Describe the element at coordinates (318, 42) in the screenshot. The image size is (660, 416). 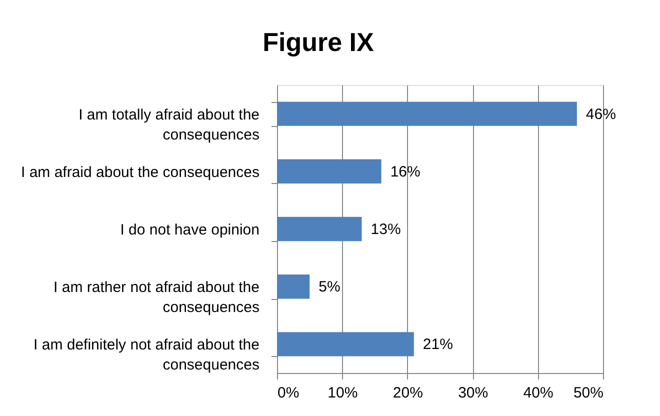
I see `chart-title: Figure IX` at that location.